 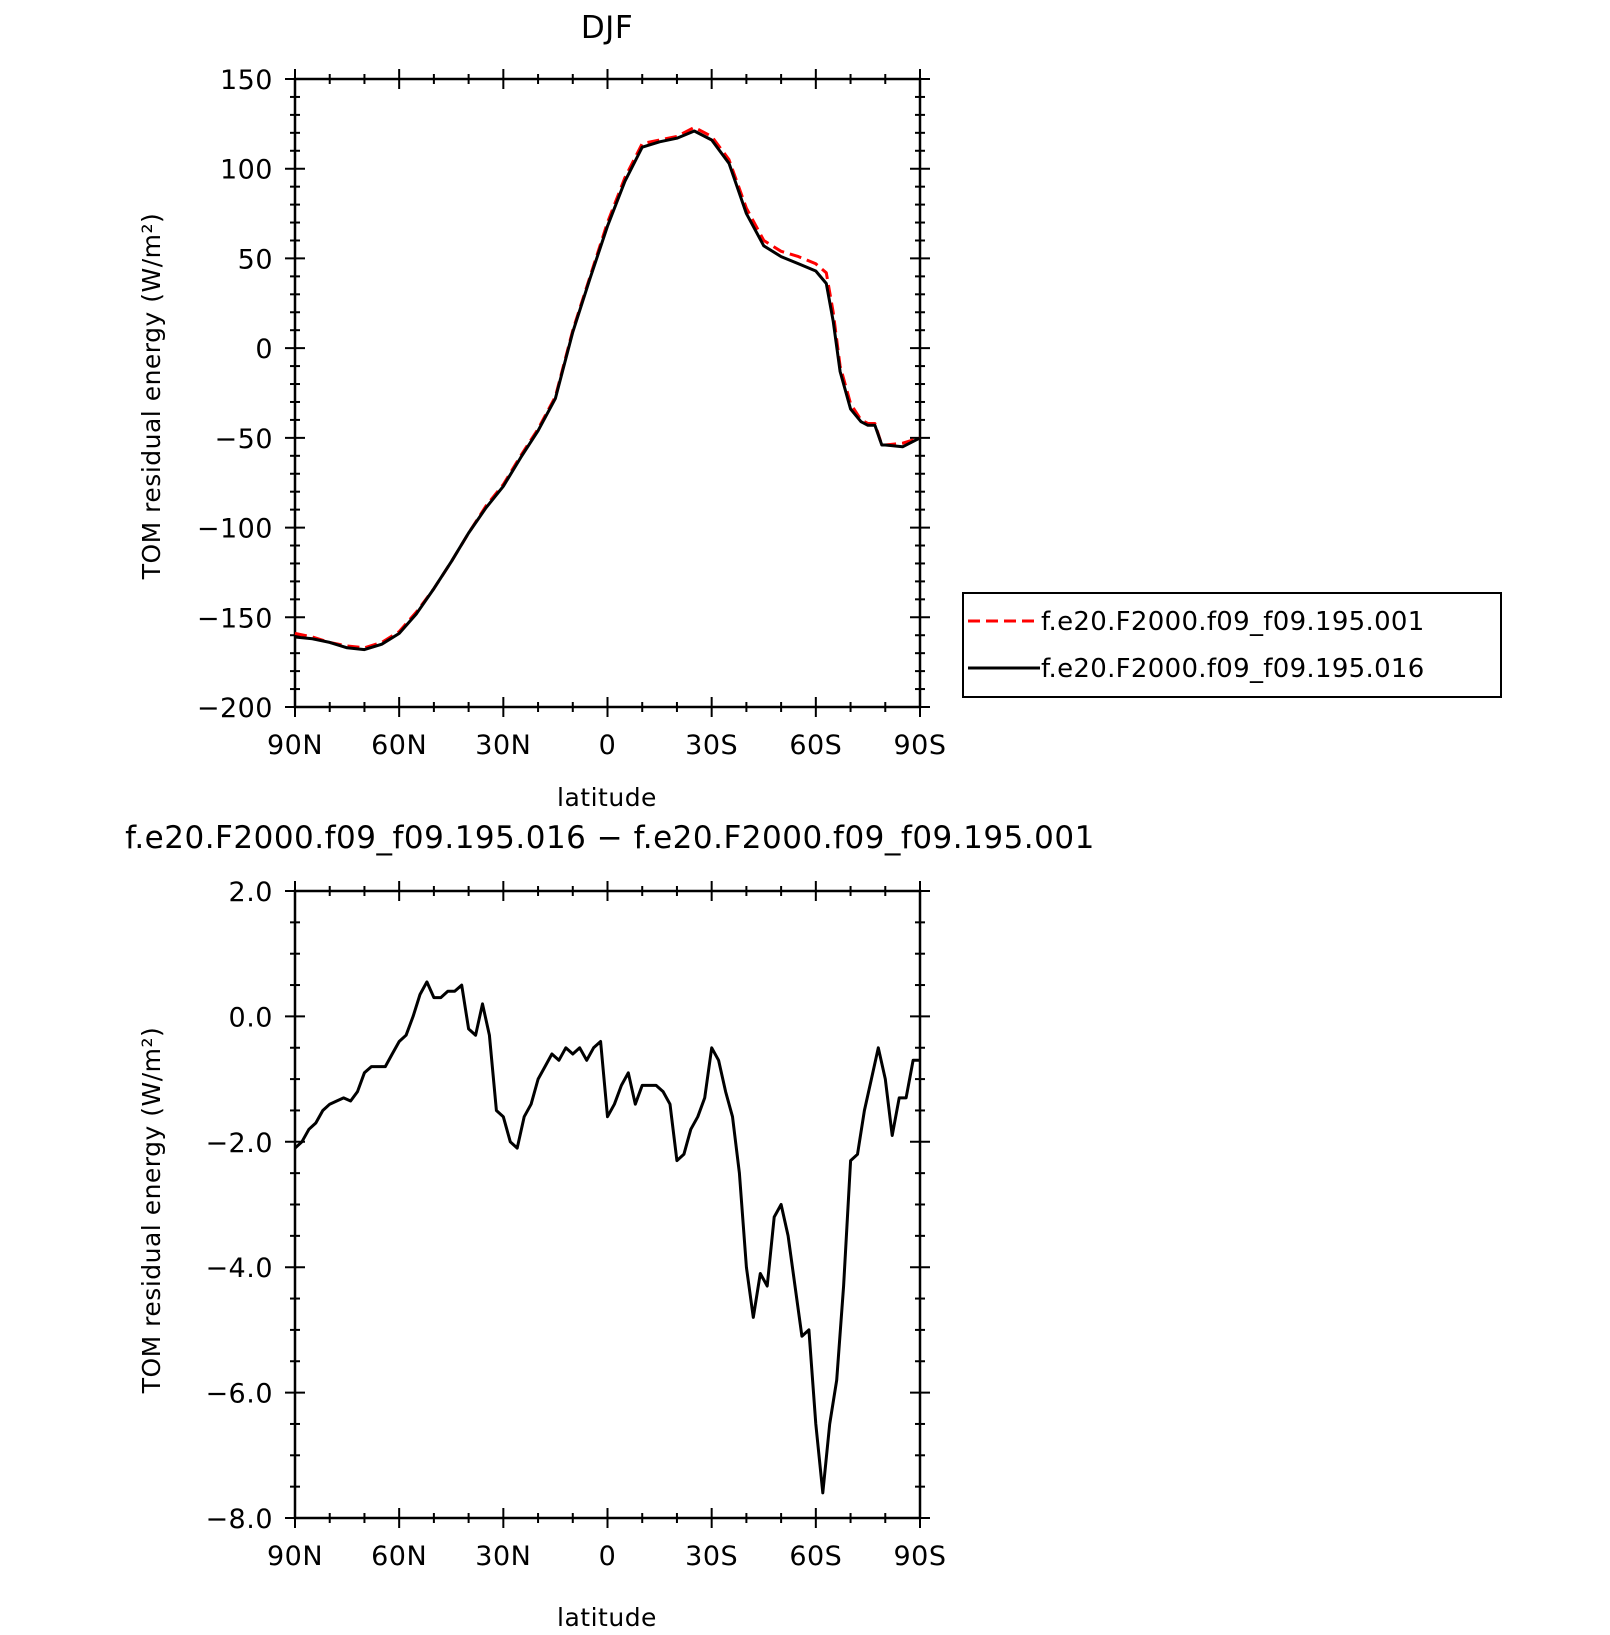 I want to click on top-x-tick-label: 90S, so click(x=920, y=745).